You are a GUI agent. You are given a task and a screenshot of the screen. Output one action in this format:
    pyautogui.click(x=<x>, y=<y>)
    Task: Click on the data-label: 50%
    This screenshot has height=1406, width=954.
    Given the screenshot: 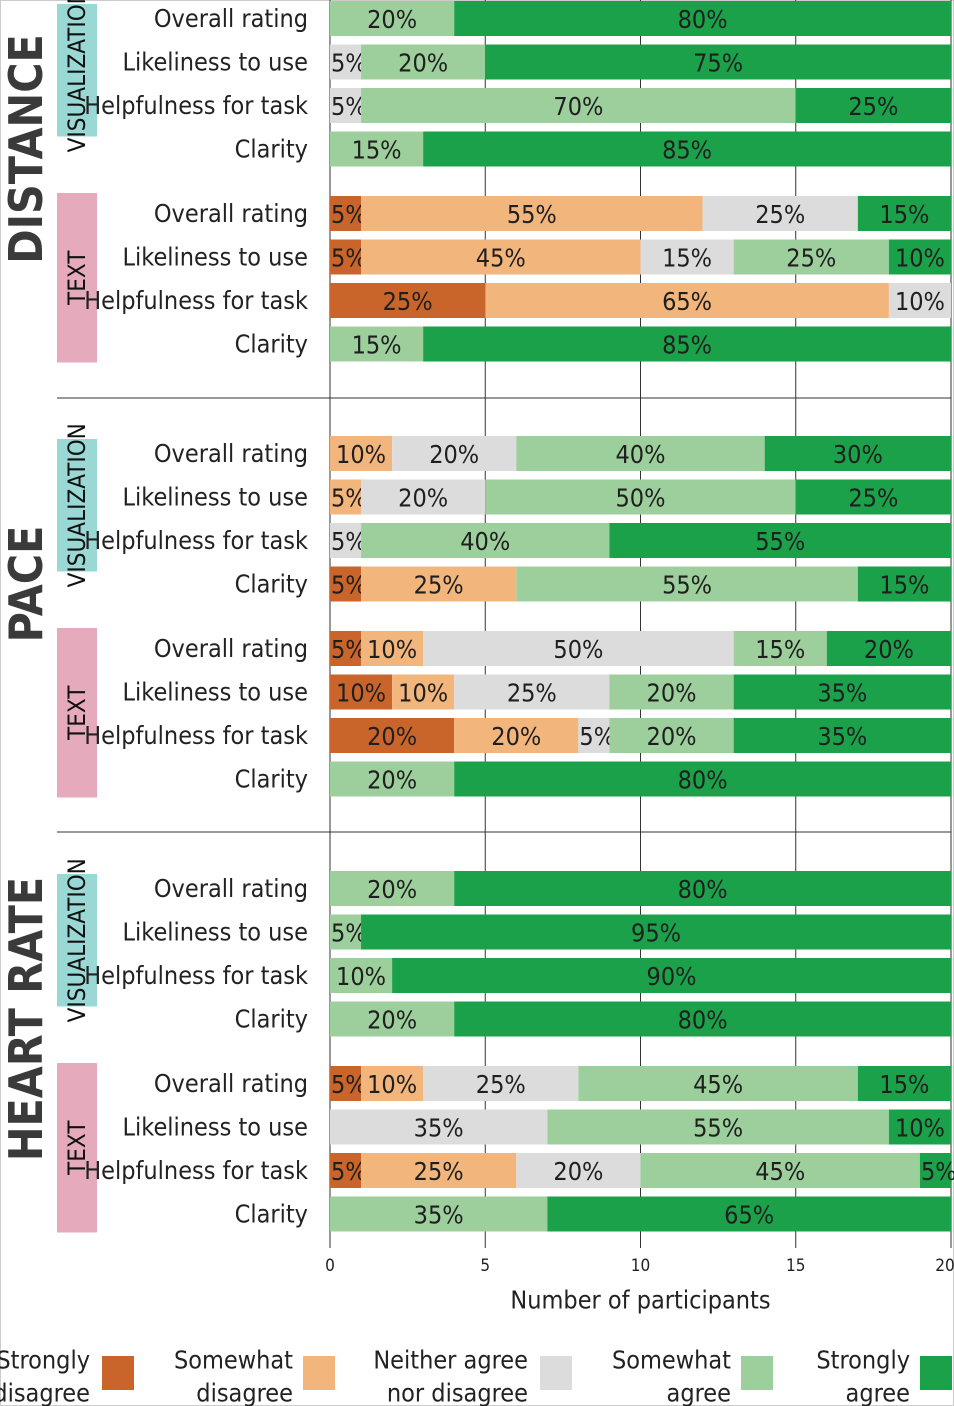 What is the action you would take?
    pyautogui.click(x=641, y=498)
    